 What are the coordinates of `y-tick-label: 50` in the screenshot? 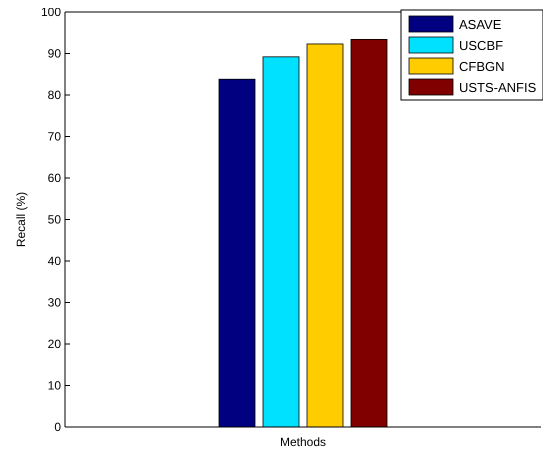 It's located at (55, 219).